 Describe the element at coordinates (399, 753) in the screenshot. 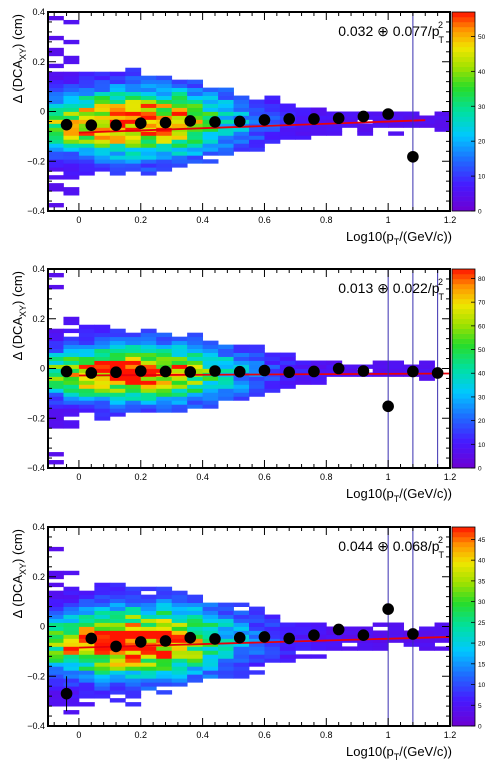

I see `x-axis-label-3: Log10(pT/(GeV/c))` at that location.